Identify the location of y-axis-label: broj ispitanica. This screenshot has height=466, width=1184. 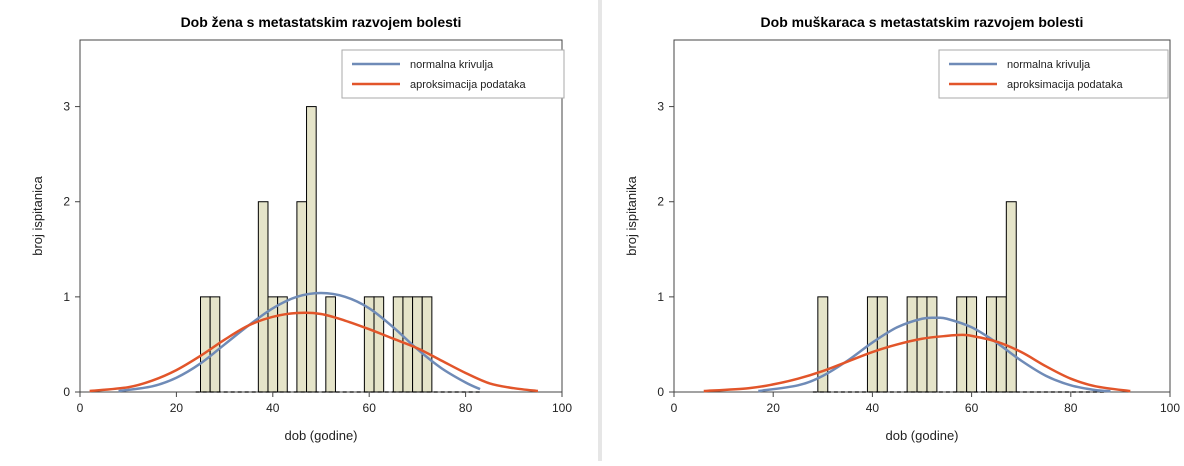
(37, 215).